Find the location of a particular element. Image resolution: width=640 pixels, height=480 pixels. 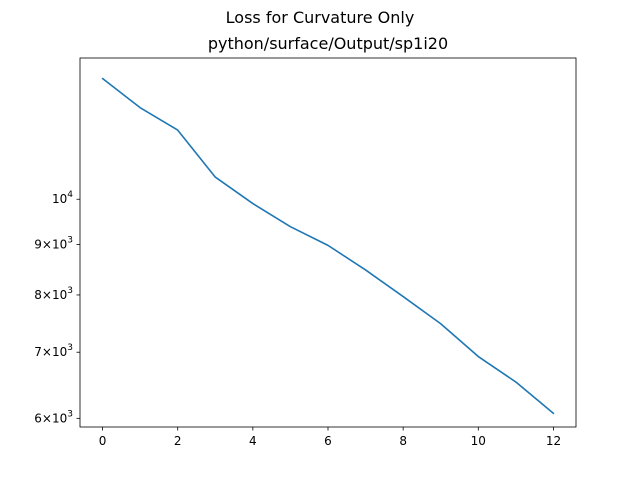

x-tick-label: 2 is located at coordinates (178, 441).